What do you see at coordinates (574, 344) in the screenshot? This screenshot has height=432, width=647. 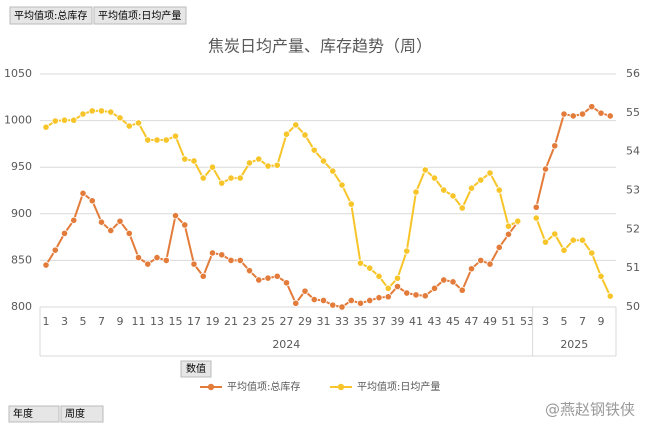 I see `x-group-label: 2025` at bounding box center [574, 344].